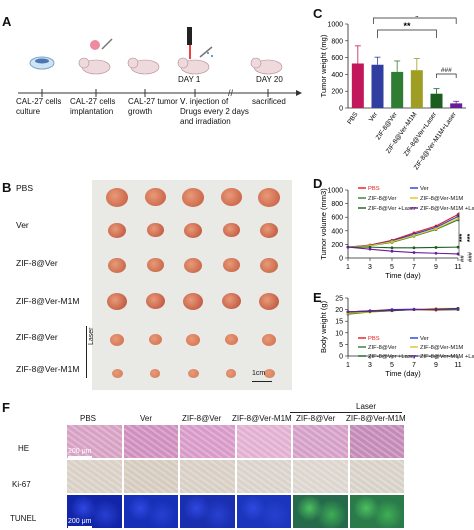 Image resolution: width=474 pixels, height=530 pixels. Describe the element at coordinates (269, 101) in the screenshot. I see `step-sacrificed: sacrificed` at that location.